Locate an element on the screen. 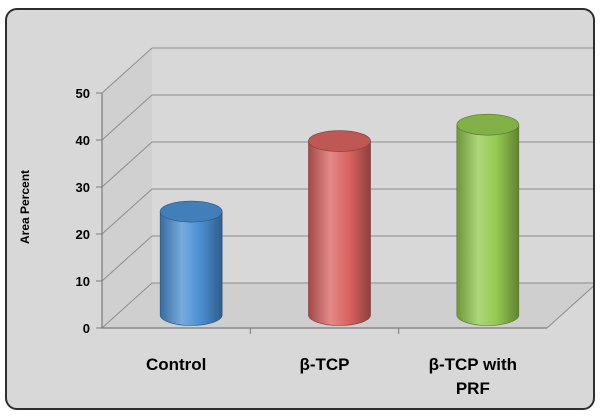 Image resolution: width=601 pixels, height=419 pixels. y-axis-title: Area Percent is located at coordinates (25, 207).